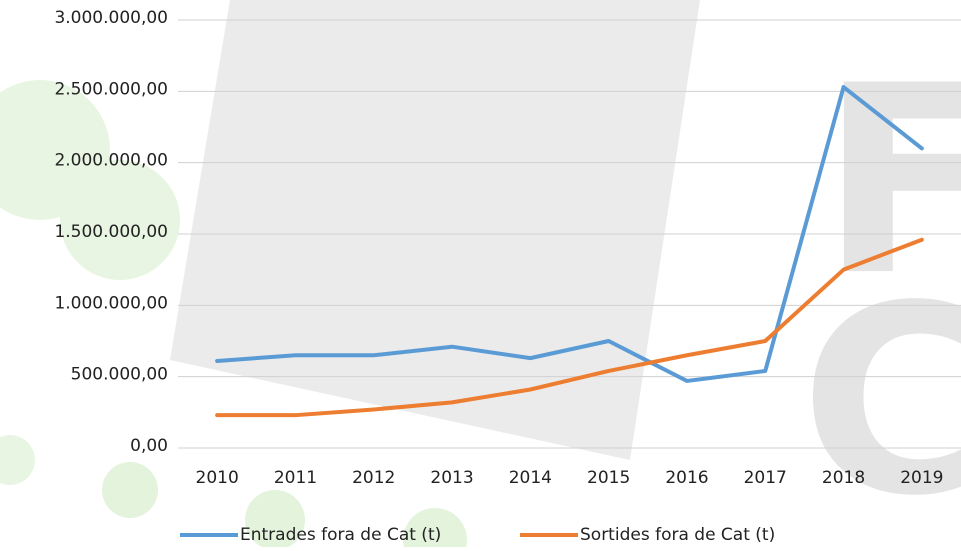  I want to click on y-tick-label: 0,00, so click(149, 446).